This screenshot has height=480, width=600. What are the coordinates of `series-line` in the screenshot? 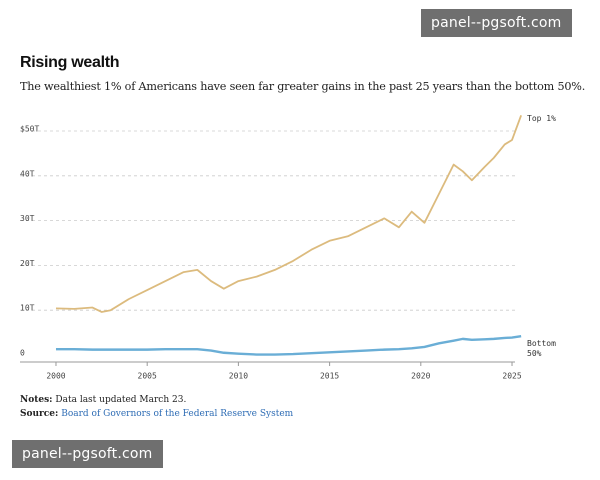 It's located at (288, 345).